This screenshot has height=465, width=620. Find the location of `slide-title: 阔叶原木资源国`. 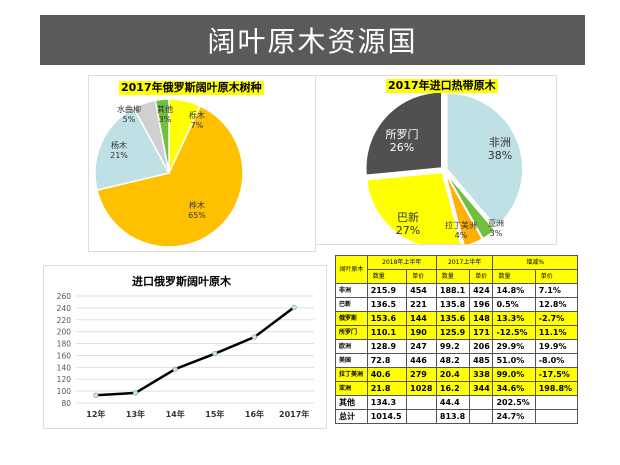

slide-title: 阔叶原木资源国 is located at coordinates (312, 41).